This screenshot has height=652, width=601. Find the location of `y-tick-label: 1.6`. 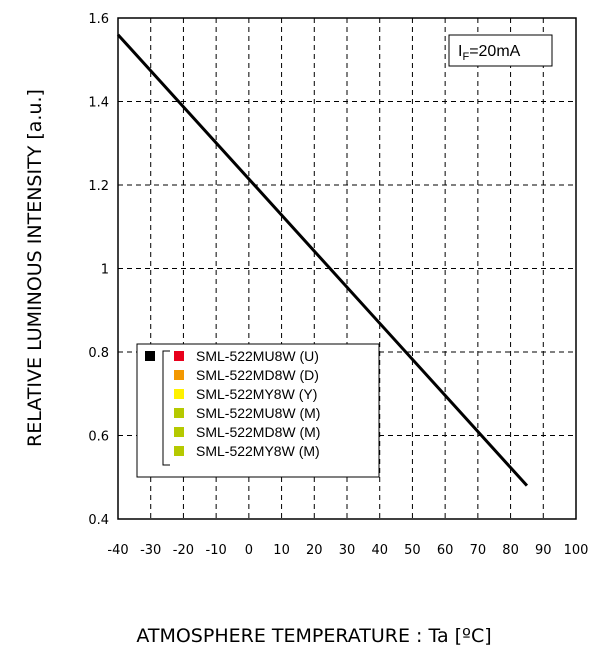

y-tick-label: 1.6 is located at coordinates (98, 19).